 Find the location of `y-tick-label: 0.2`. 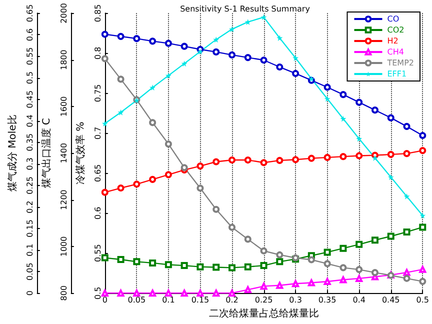

y-tick-label: 0.2 is located at coordinates (29, 207).